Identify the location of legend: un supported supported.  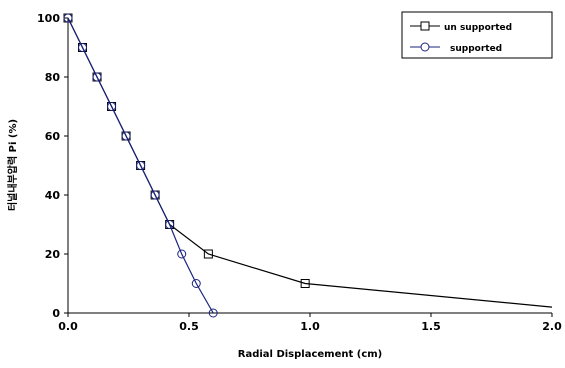
(477, 35).